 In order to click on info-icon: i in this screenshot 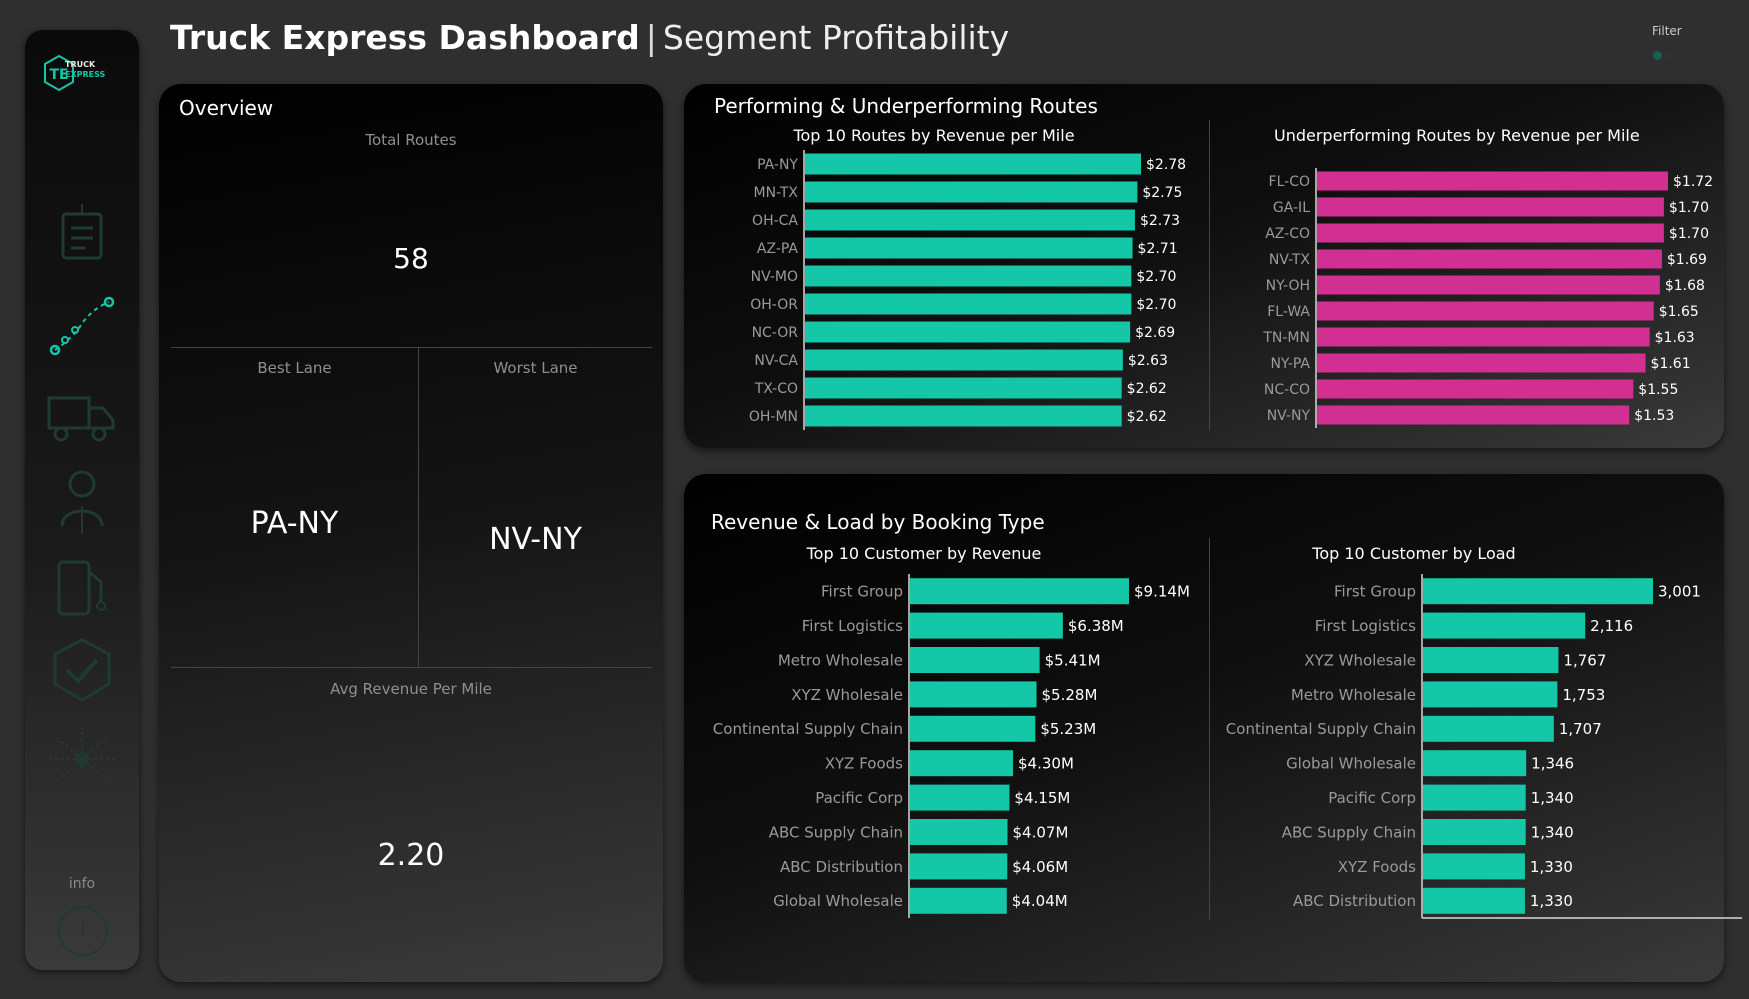, I will do `click(83, 931)`.